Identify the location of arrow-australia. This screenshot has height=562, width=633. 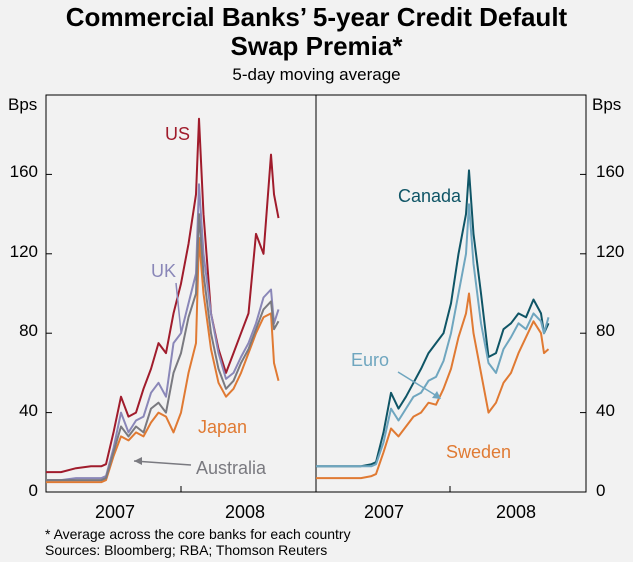
(162, 463).